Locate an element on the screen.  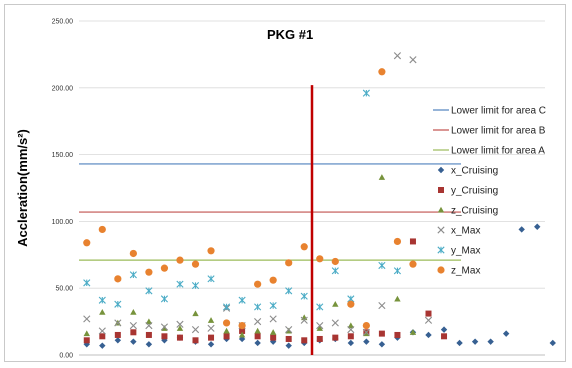
legend-entry: y_Max is located at coordinates (465, 251).